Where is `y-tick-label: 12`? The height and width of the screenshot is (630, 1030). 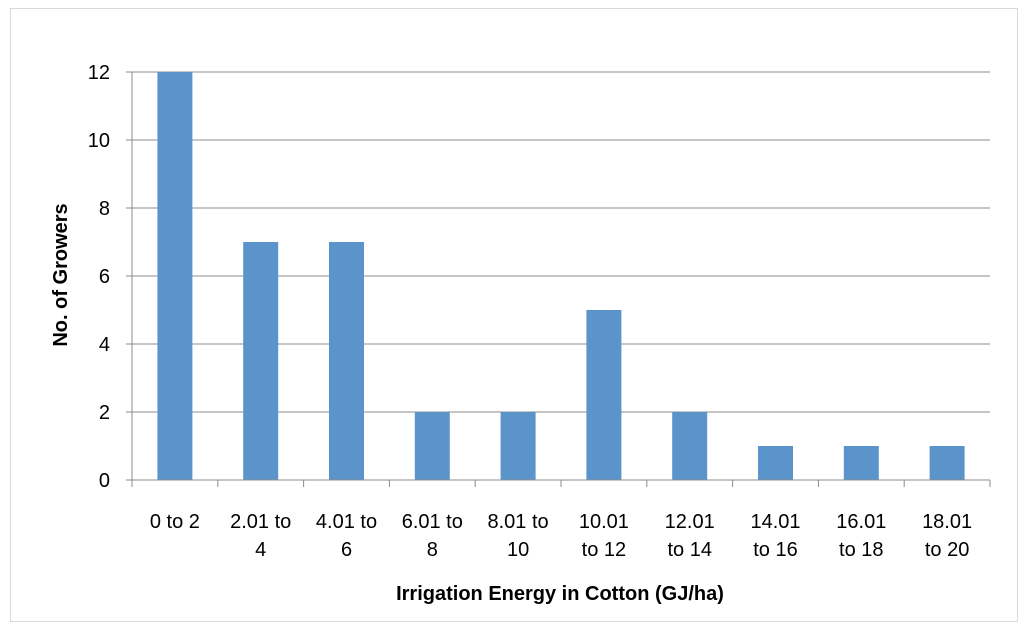 y-tick-label: 12 is located at coordinates (99, 73).